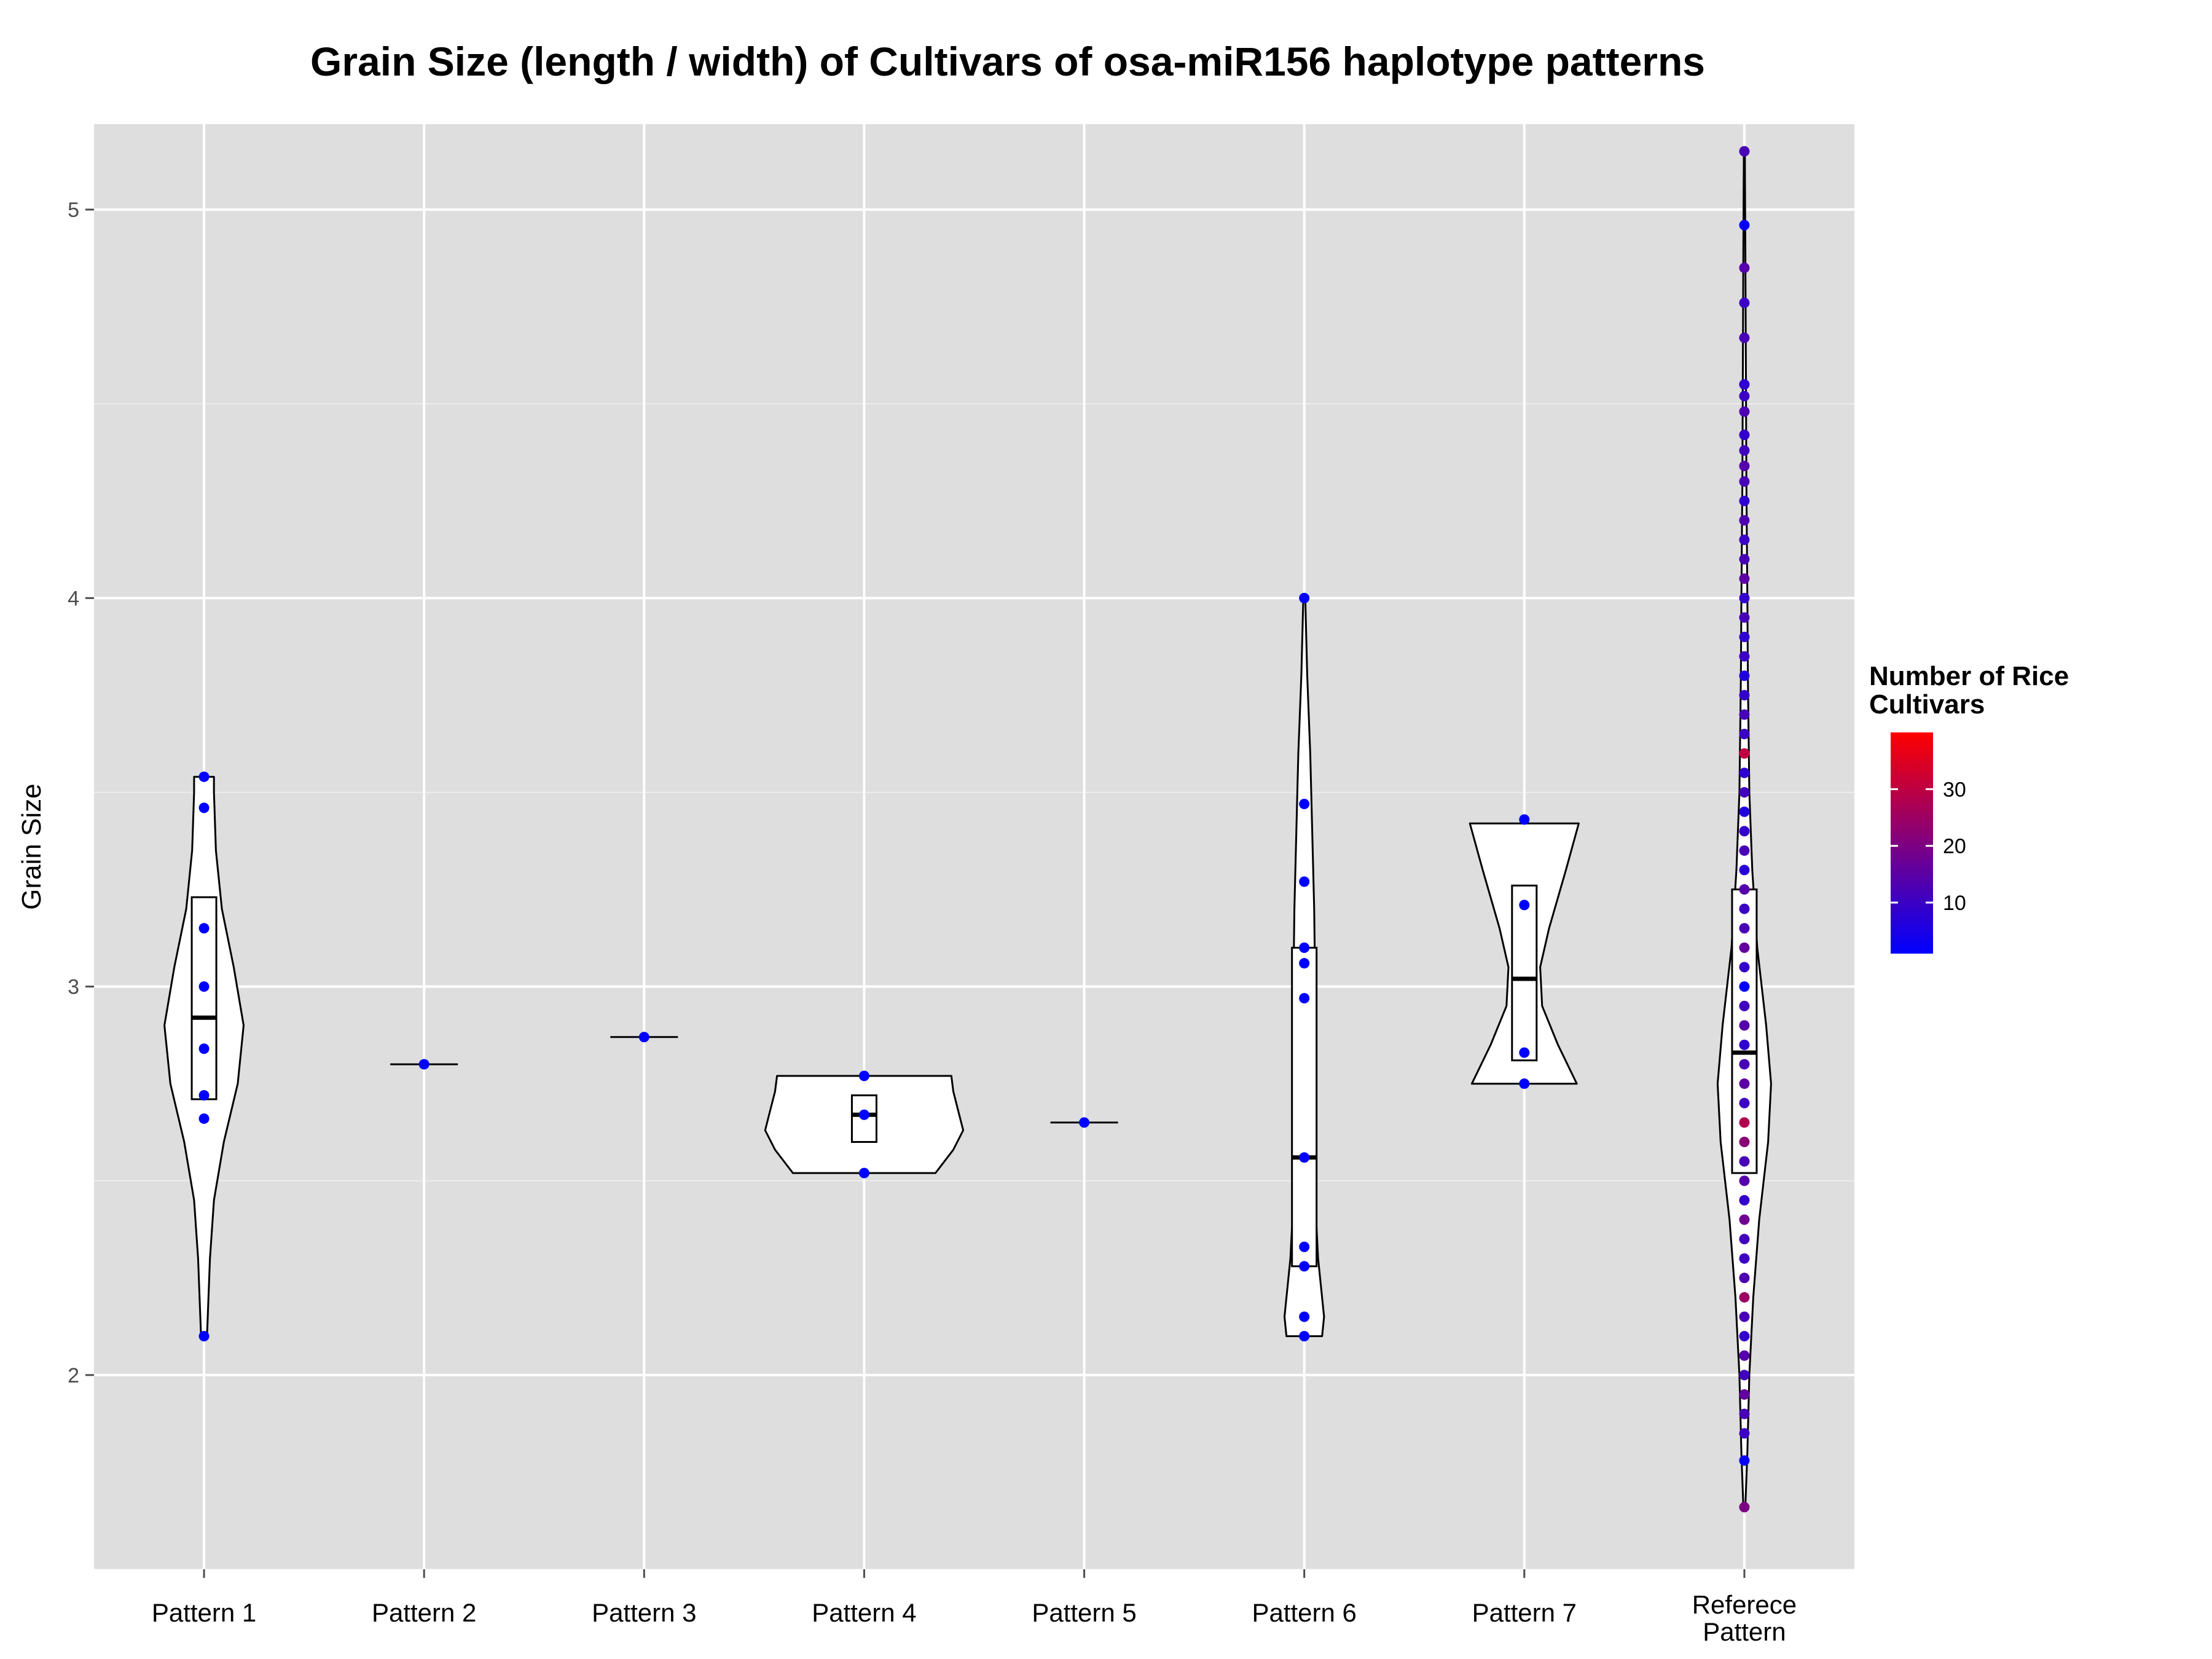  Describe the element at coordinates (73, 598) in the screenshot. I see `y-tick-label: 4` at that location.